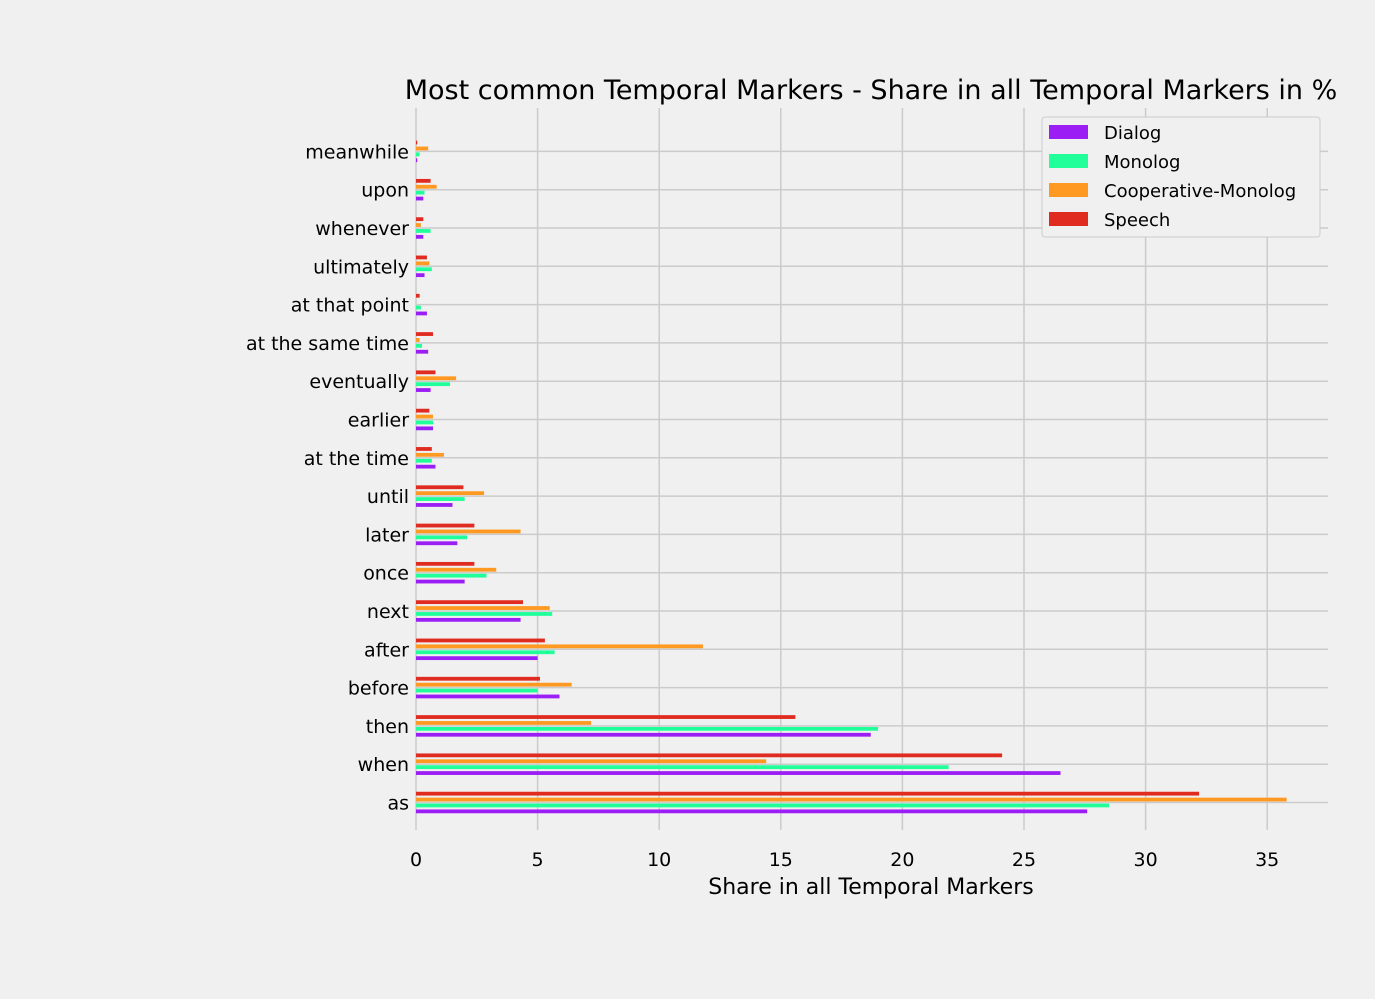 The image size is (1375, 999). Describe the element at coordinates (327, 344) in the screenshot. I see `y-tick-label: at the same time` at that location.